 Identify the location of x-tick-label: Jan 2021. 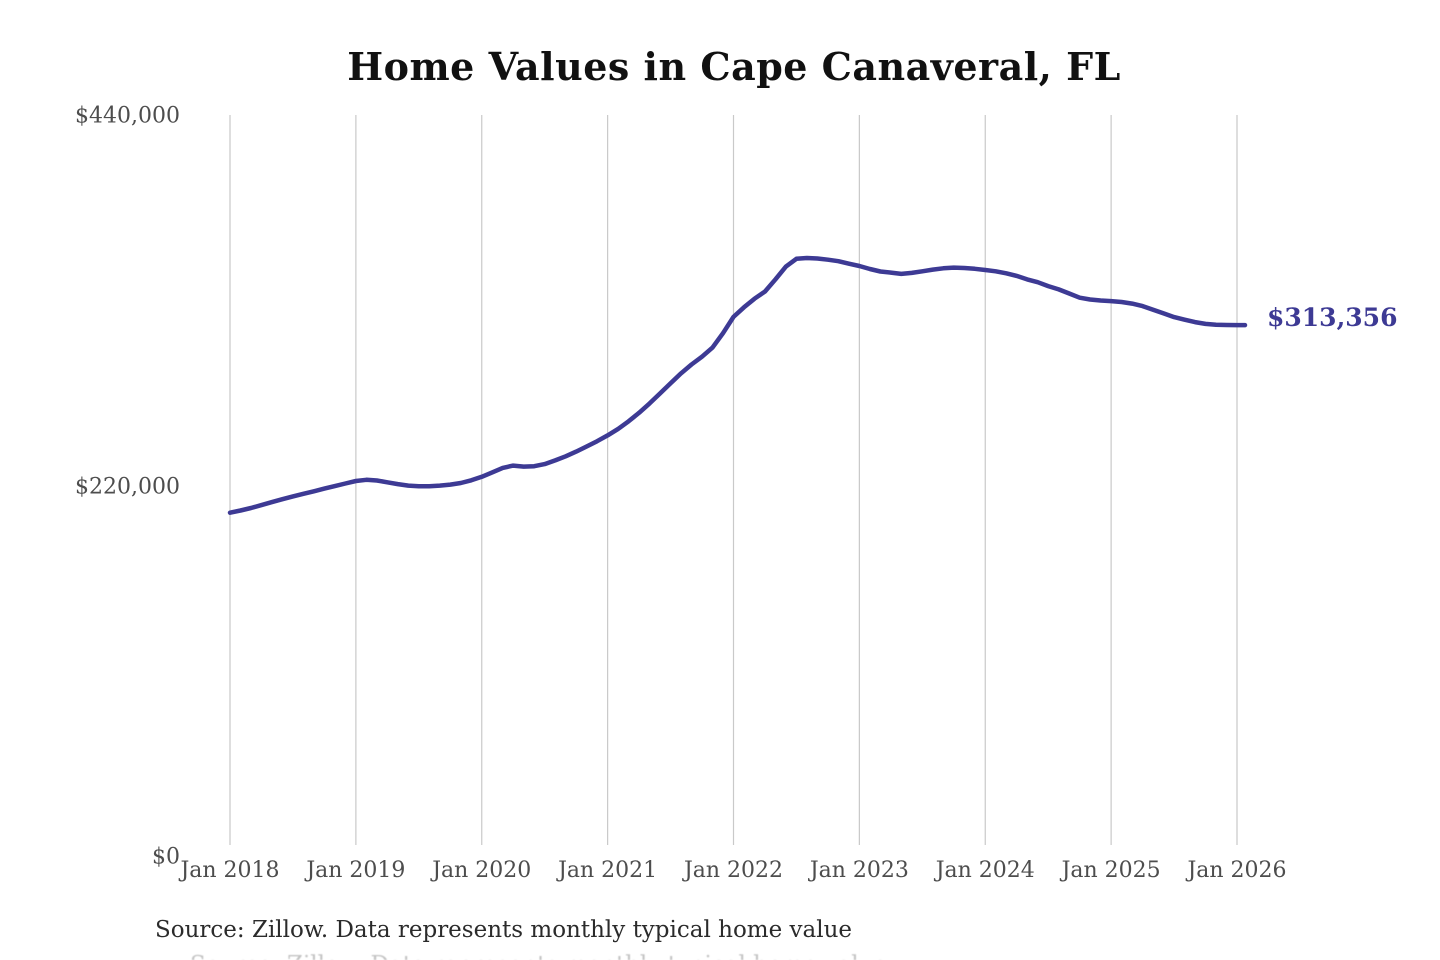
(608, 870).